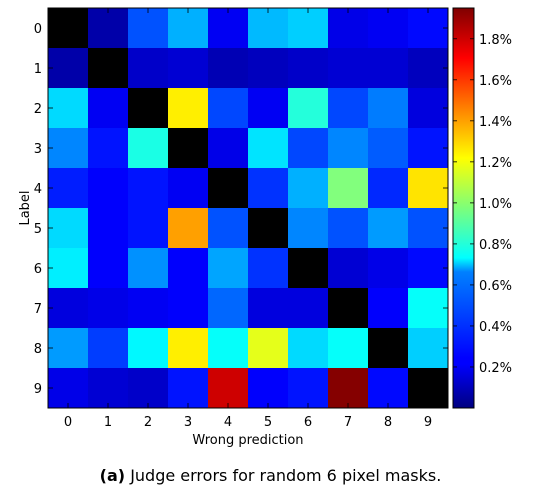  What do you see at coordinates (286, 475) in the screenshot?
I see `caption-text: Judge errors for random 6 pixel masks.` at bounding box center [286, 475].